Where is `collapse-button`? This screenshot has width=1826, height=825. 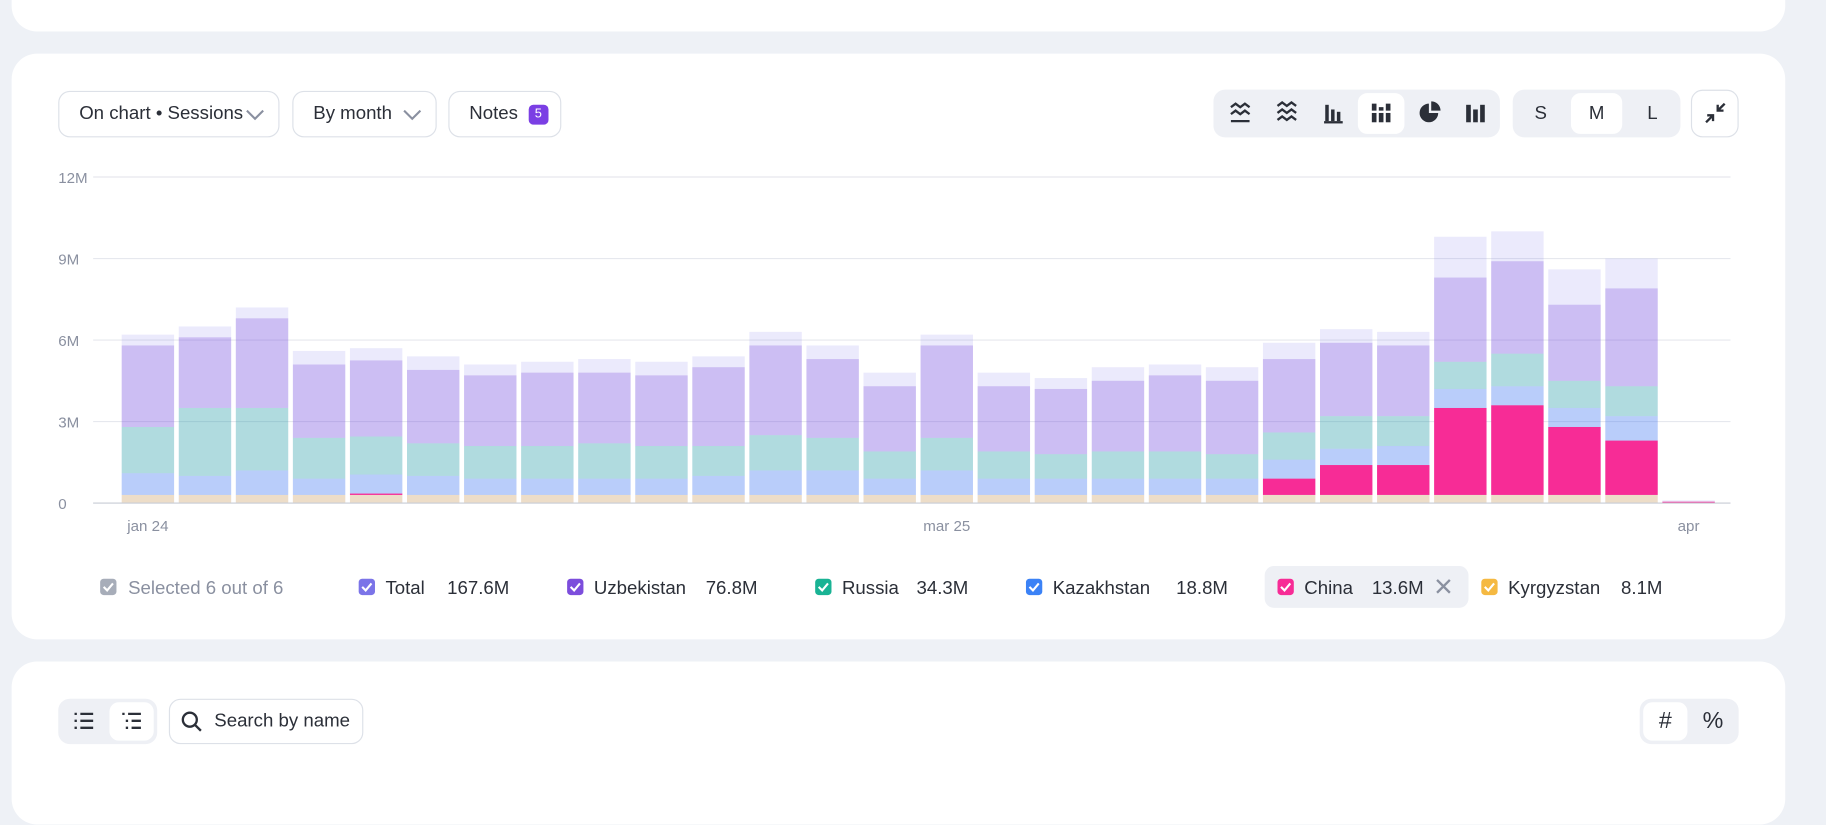 collapse-button is located at coordinates (1714, 113).